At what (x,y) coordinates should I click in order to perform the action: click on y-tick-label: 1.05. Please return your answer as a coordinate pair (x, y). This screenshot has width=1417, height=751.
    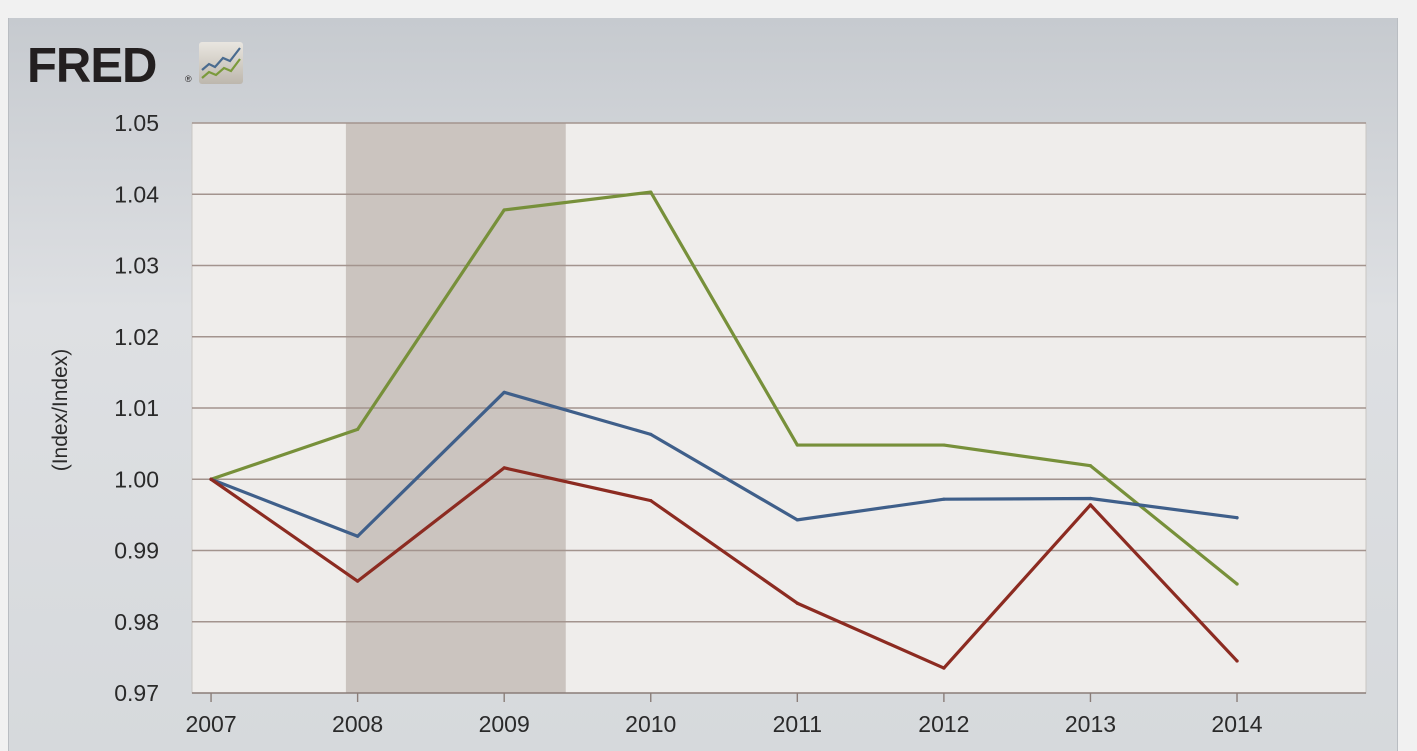
    Looking at the image, I should click on (136, 123).